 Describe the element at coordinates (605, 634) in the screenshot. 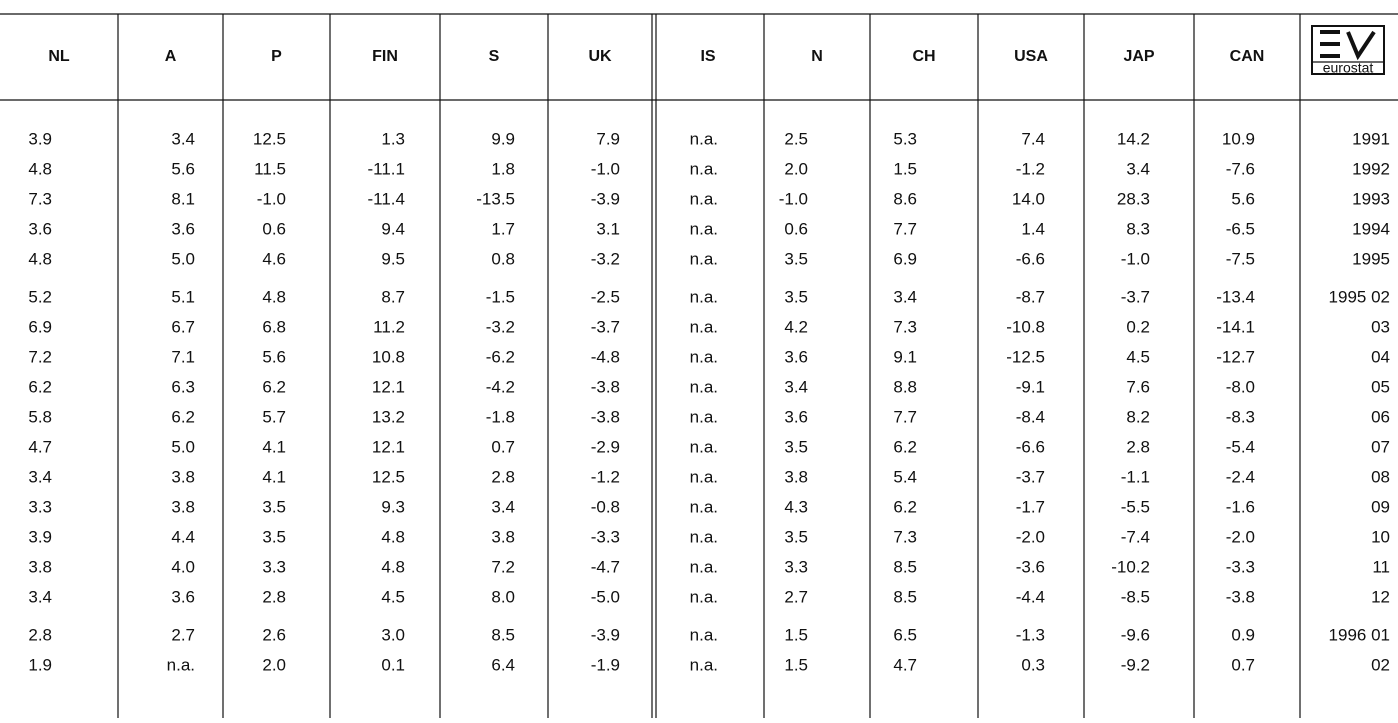

I see `cell: -3.9` at that location.